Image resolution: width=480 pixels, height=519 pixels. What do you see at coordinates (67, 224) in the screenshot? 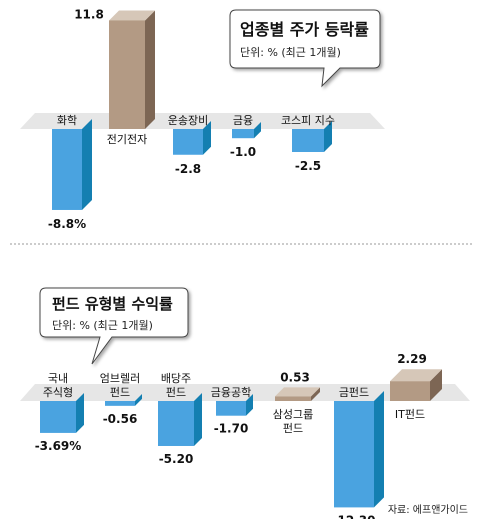
I see `value-label: -8.8%` at bounding box center [67, 224].